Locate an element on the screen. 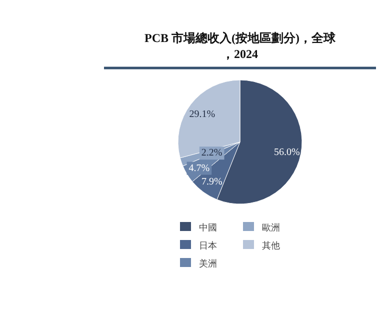 Image resolution: width=391 pixels, height=326 pixels. data-label: 56.0% is located at coordinates (287, 152).